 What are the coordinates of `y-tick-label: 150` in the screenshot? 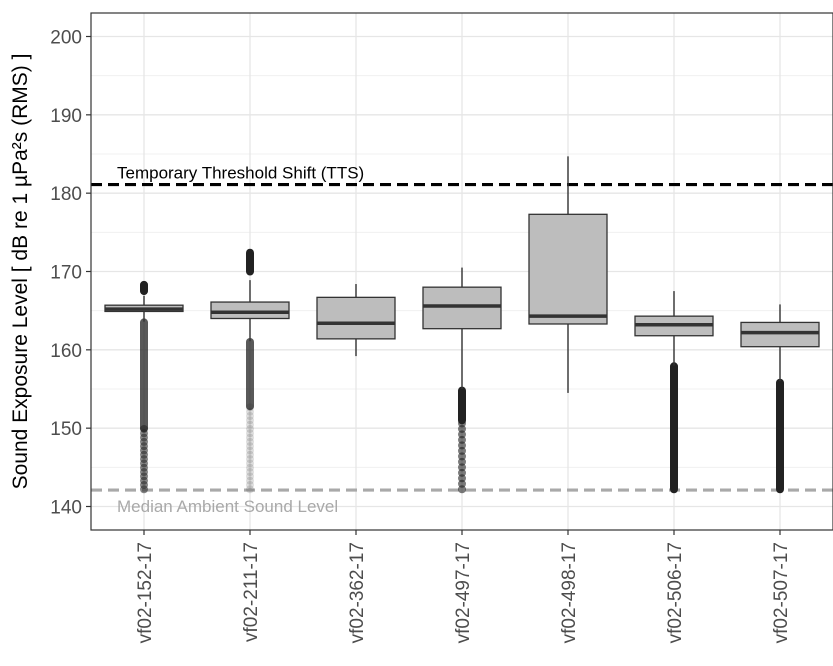 It's located at (66, 429).